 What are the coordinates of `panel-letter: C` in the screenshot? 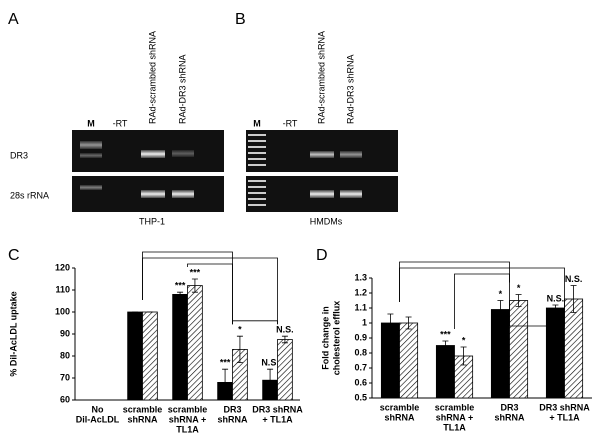 It's located at (14, 255).